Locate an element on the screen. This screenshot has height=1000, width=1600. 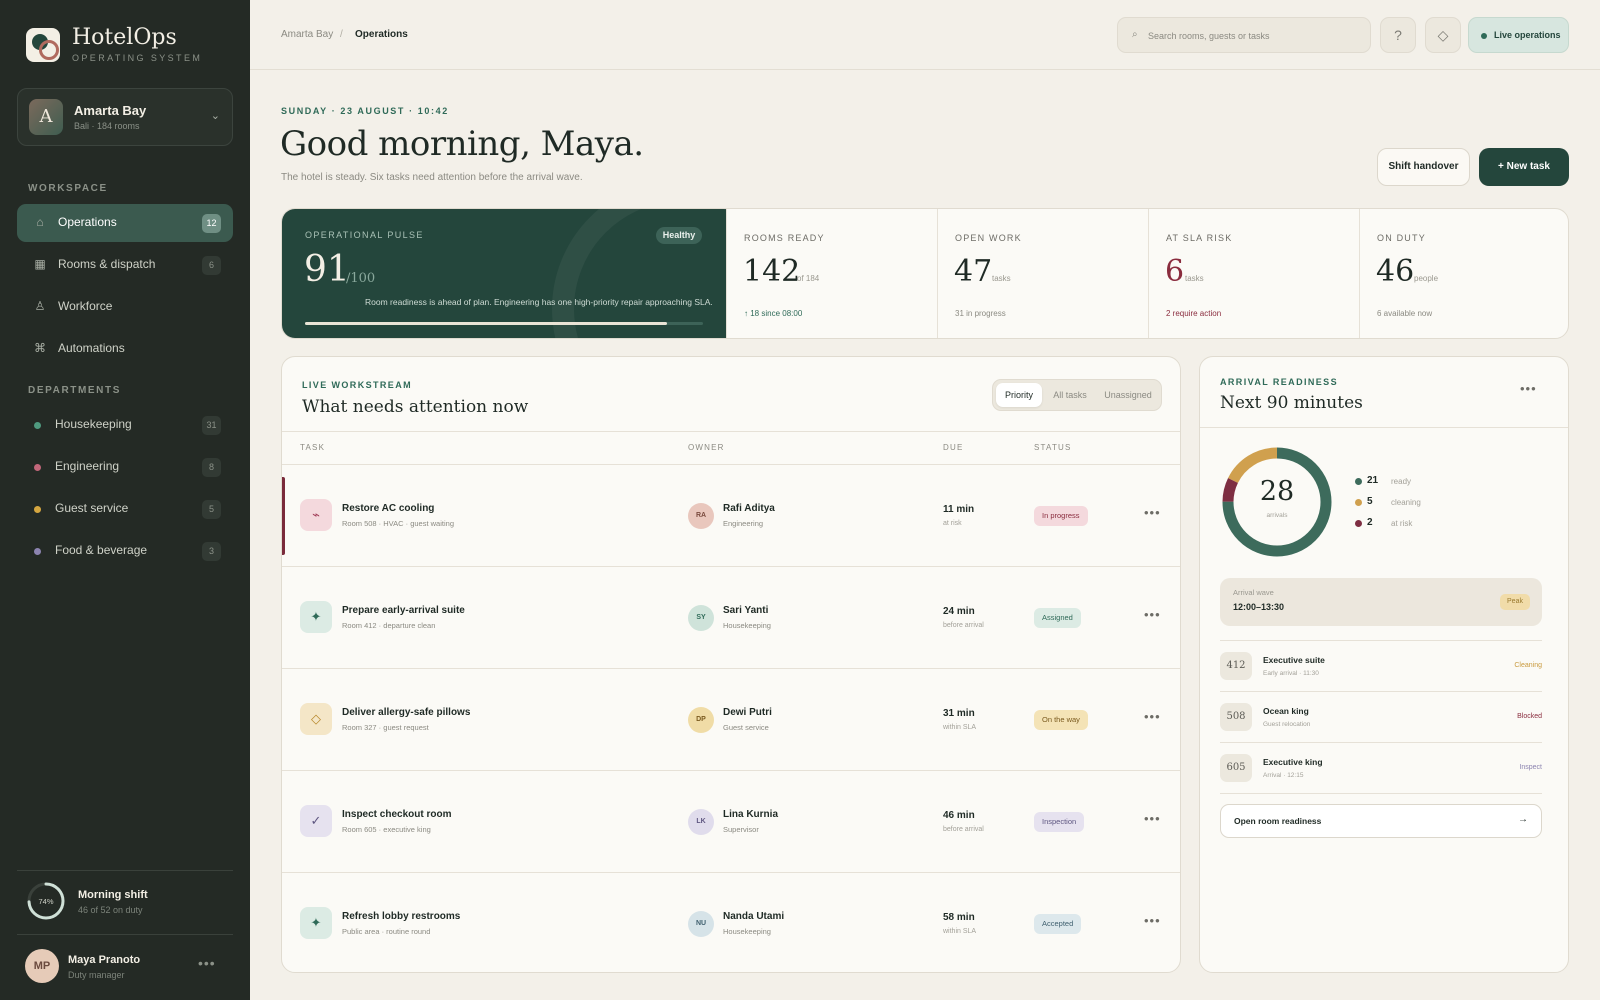
tab-all-tasks: All tasks is located at coordinates (1070, 395).